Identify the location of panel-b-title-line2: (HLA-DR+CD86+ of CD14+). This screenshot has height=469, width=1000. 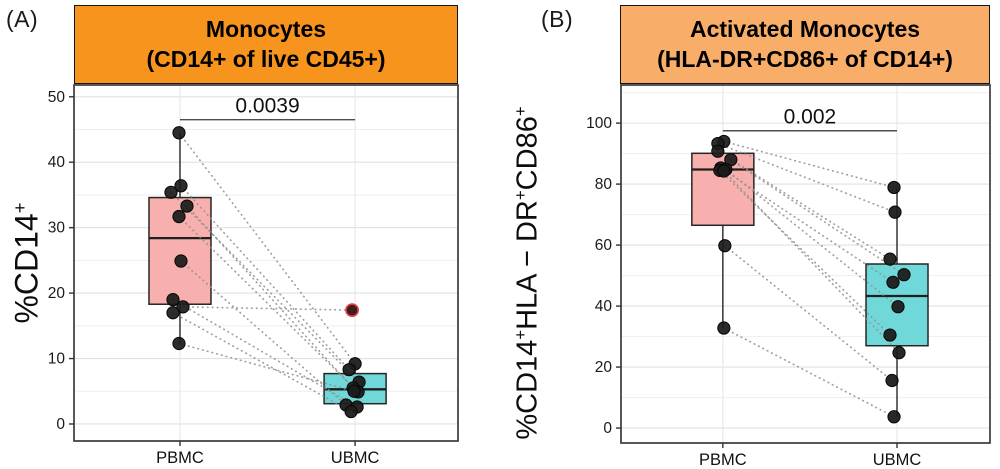
(805, 58).